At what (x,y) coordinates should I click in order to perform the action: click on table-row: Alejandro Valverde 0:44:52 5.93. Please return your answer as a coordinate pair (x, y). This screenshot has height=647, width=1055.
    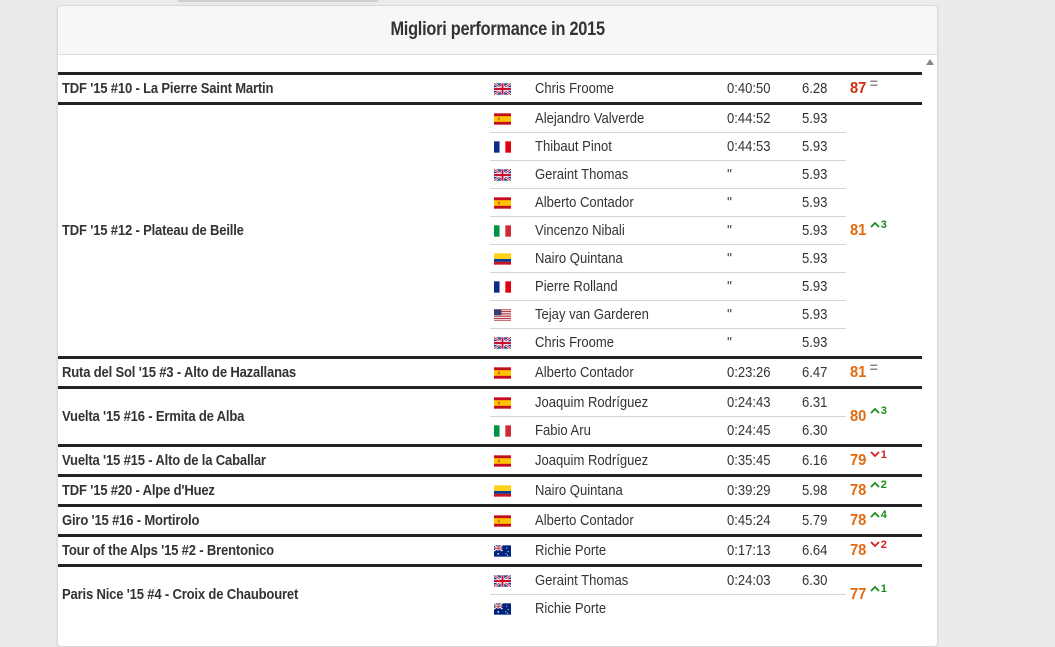
    Looking at the image, I should click on (668, 119).